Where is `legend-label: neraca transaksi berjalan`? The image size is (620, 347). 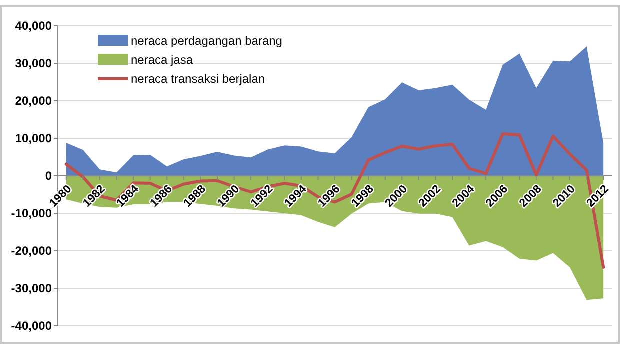 legend-label: neraca transaksi berjalan is located at coordinates (198, 79).